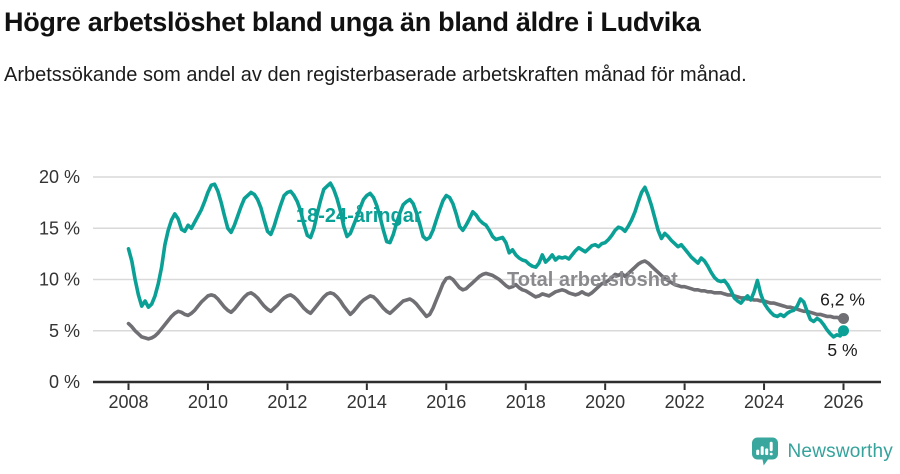 This screenshot has width=900, height=474. Describe the element at coordinates (359, 215) in the screenshot. I see `series-label-young: 18-24-åringar` at that location.